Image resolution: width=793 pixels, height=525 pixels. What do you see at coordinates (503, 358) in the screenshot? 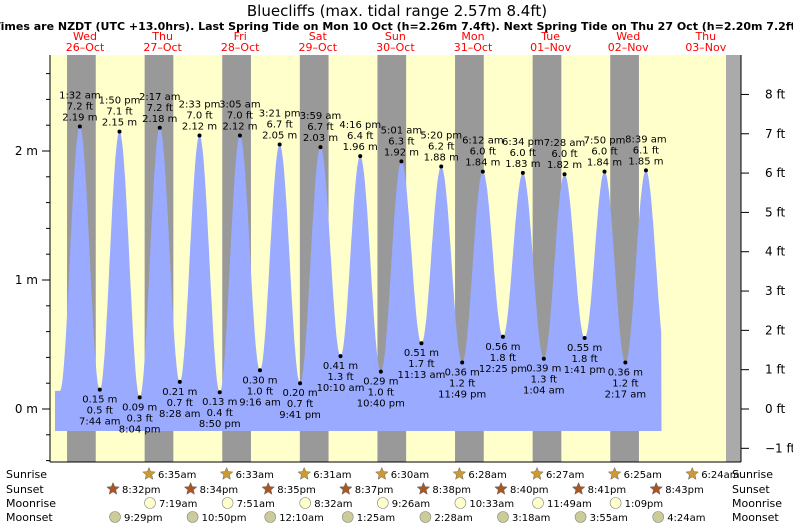
I see `extreme-label: 1.8 ft` at bounding box center [503, 358].